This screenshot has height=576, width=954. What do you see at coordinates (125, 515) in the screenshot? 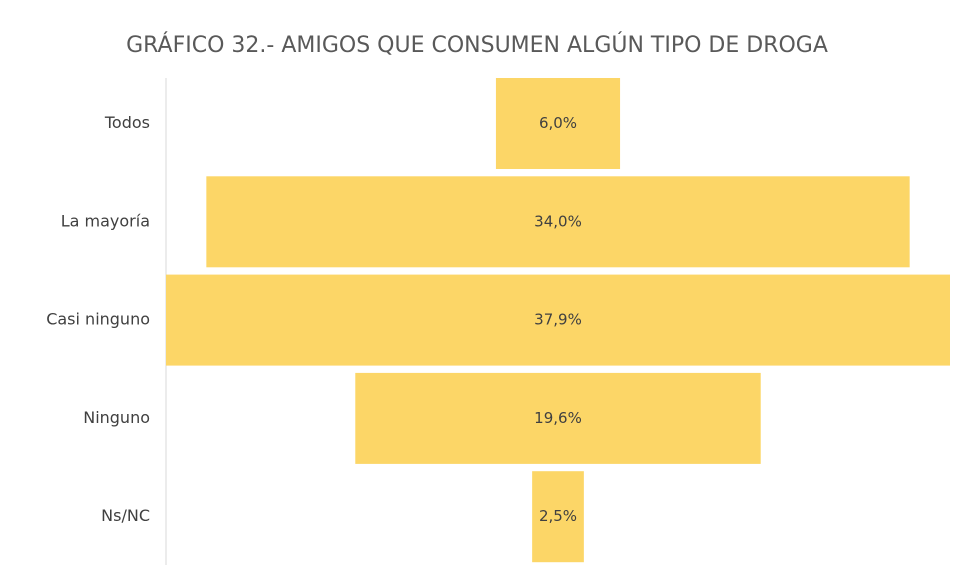
I see `category-label: Ns/NC` at bounding box center [125, 515].